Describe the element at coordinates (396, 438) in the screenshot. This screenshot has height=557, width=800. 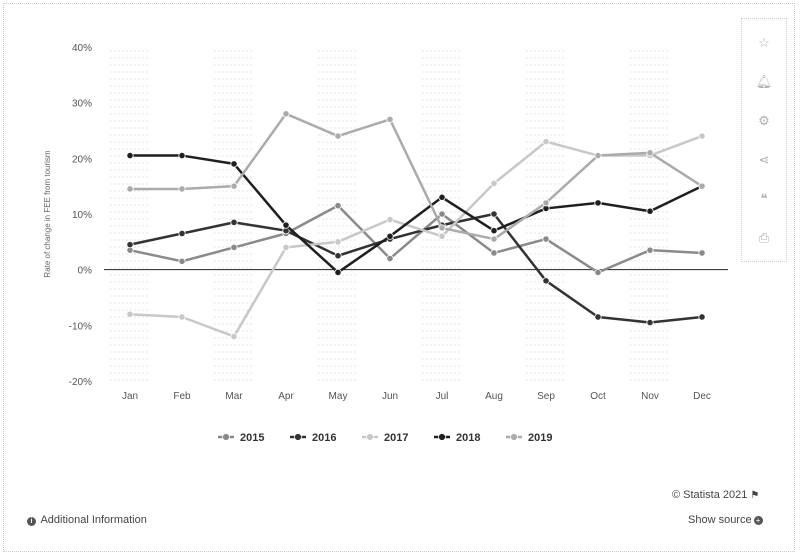
I see `legend-label: 2017` at that location.